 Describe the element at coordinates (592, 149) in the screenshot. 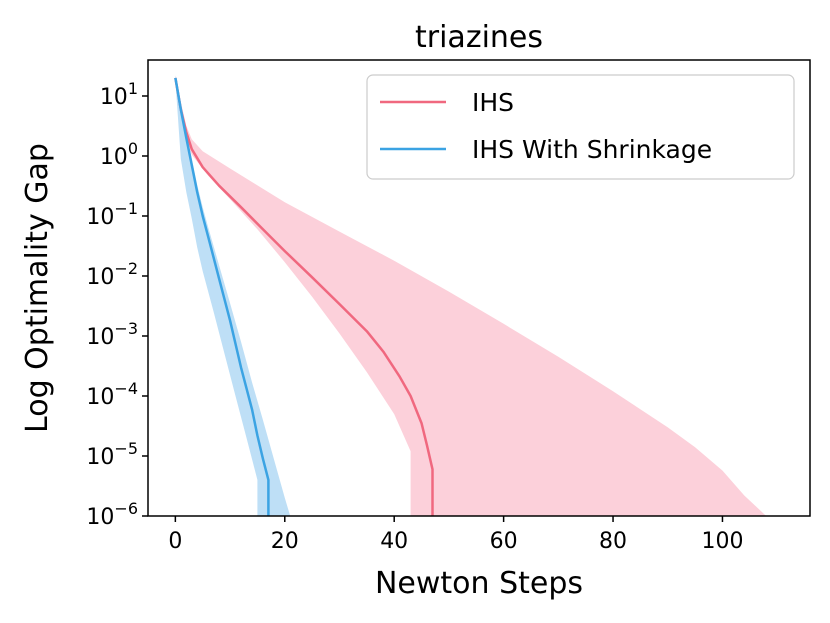

I see `legend-label-ihs-with-shrinkage: IHS With Shrinkage` at that location.